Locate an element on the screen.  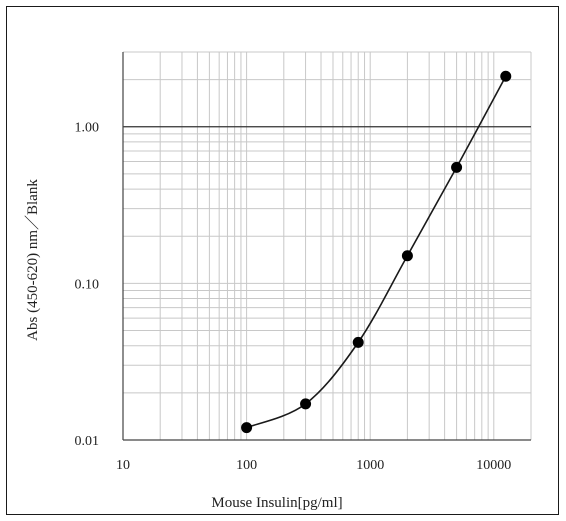
x-tick-label: 10 is located at coordinates (123, 465).